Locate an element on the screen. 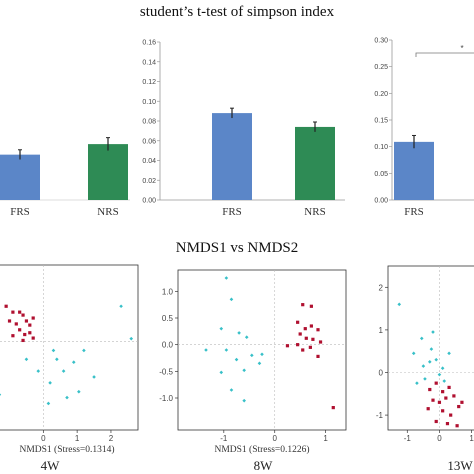 This screenshot has width=474, height=474. bar-y-tick-label: 0.12 is located at coordinates (149, 82).